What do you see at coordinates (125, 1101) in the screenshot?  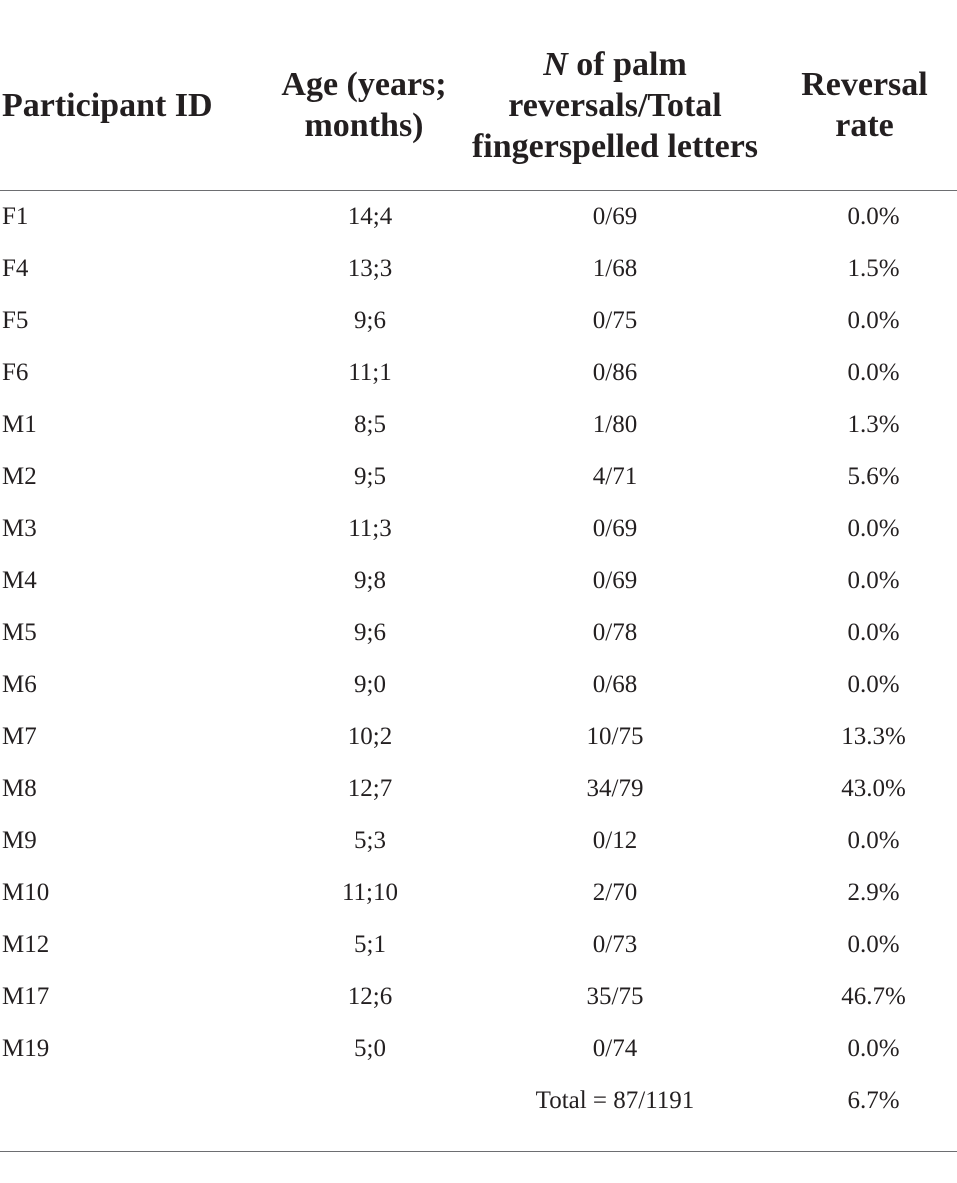 I see `cell-participant-id` at bounding box center [125, 1101].